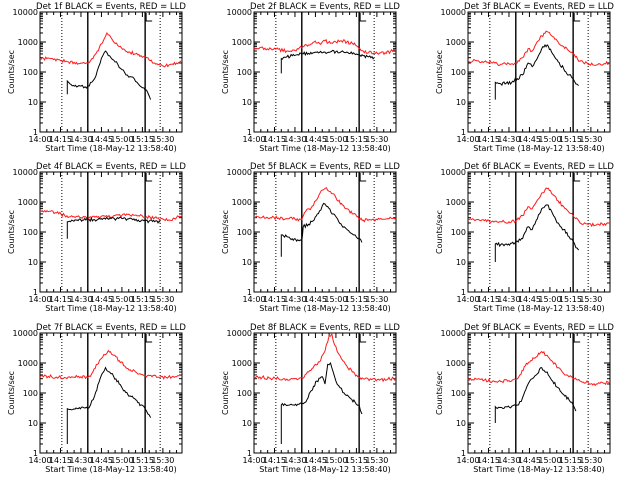 The width and height of the screenshot is (640, 480). I want to click on panel-title: Det 7f BLACK = Events, RED = LLD, so click(111, 328).